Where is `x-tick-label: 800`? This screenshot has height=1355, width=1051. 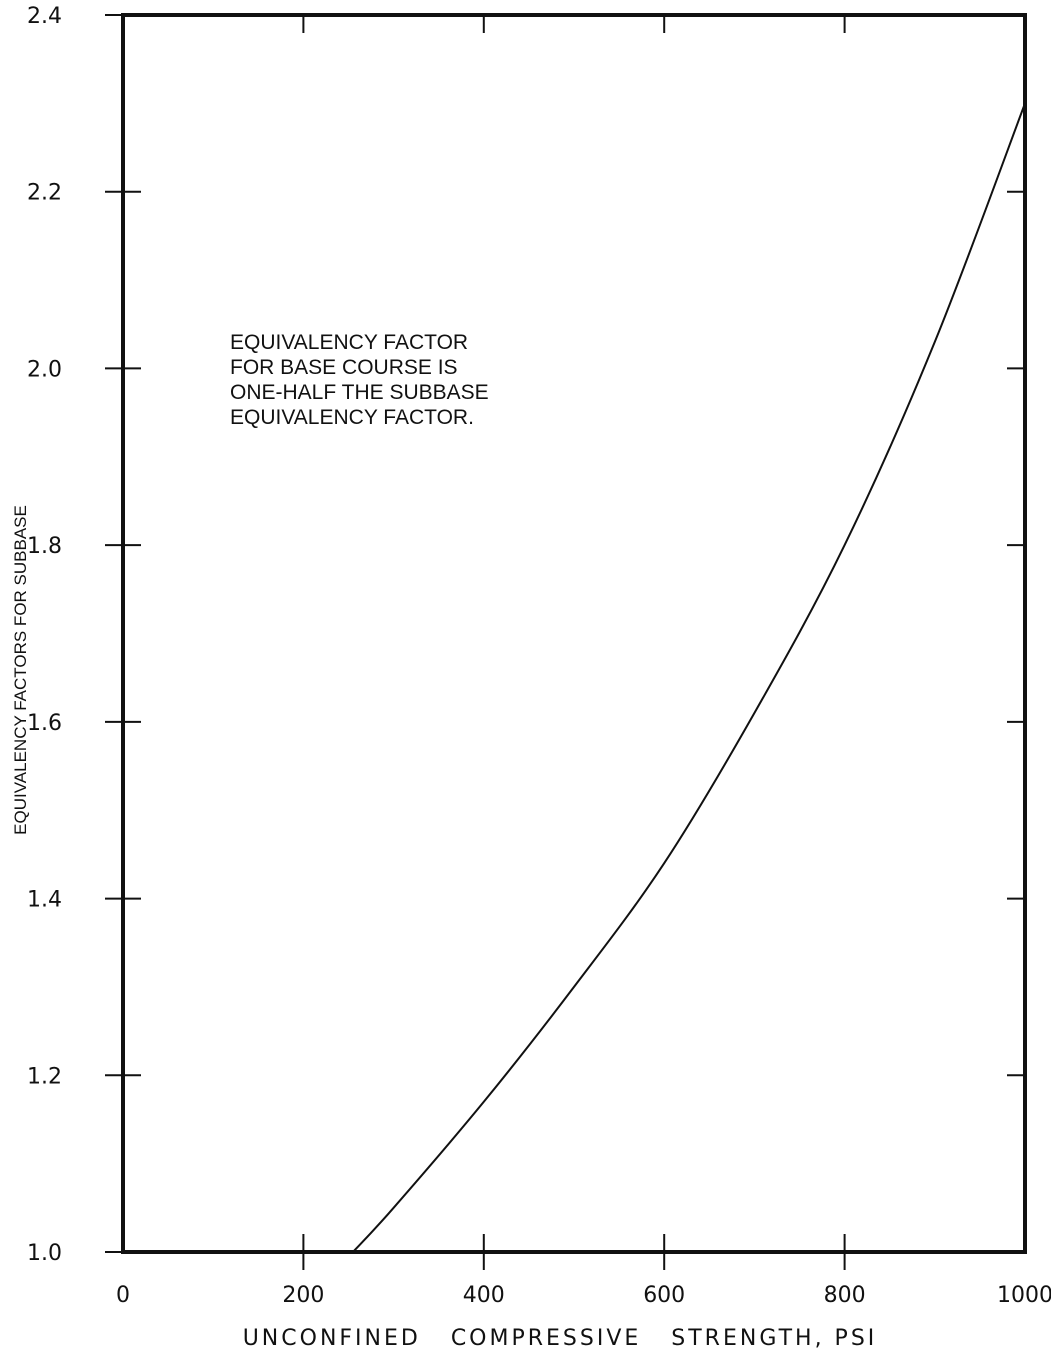 x-tick-label: 800 is located at coordinates (845, 1295).